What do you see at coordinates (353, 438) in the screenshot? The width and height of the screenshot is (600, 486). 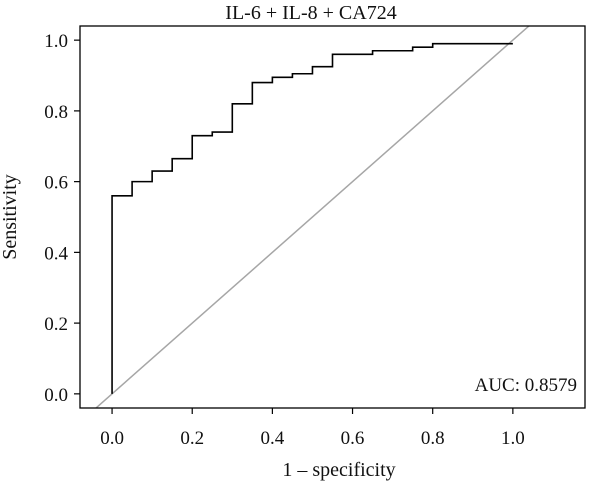 I see `x-tick-label: 0.6` at bounding box center [353, 438].